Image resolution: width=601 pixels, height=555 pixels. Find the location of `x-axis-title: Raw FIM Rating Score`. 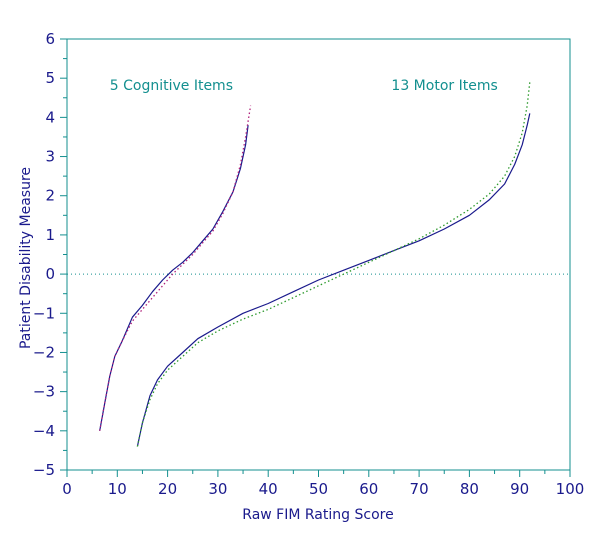

x-axis-title: Raw FIM Rating Score is located at coordinates (317, 515).